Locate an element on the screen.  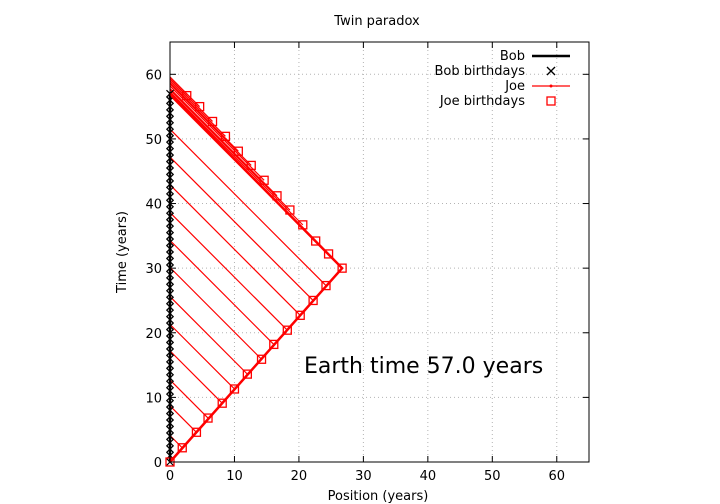
x-tick-label: 40 is located at coordinates (428, 476).